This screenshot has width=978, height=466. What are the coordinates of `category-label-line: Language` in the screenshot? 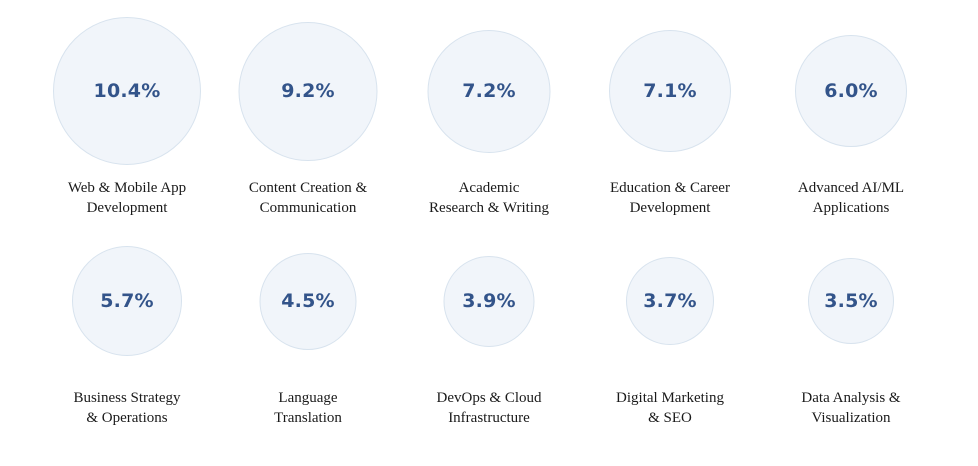 It's located at (308, 398).